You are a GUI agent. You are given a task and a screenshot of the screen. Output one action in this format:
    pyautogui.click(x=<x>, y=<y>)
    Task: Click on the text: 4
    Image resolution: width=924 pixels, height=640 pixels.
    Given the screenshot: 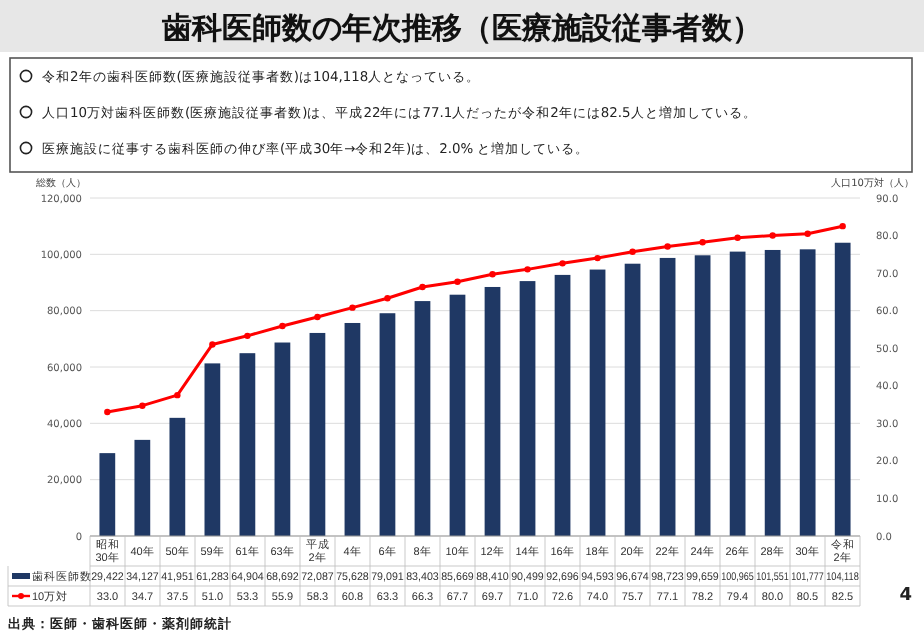 What is the action you would take?
    pyautogui.click(x=905, y=596)
    